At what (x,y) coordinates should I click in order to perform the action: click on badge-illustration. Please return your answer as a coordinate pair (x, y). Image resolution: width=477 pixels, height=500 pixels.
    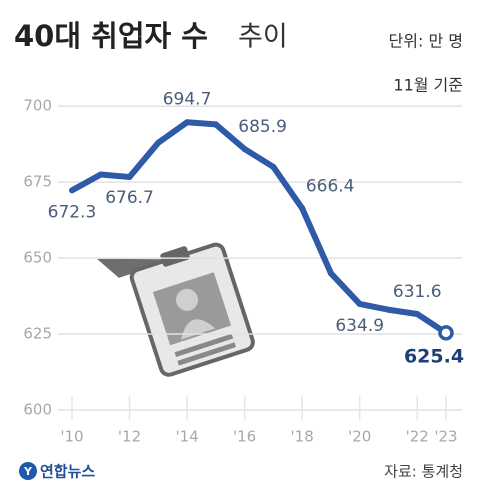
    Looking at the image, I should click on (175, 309).